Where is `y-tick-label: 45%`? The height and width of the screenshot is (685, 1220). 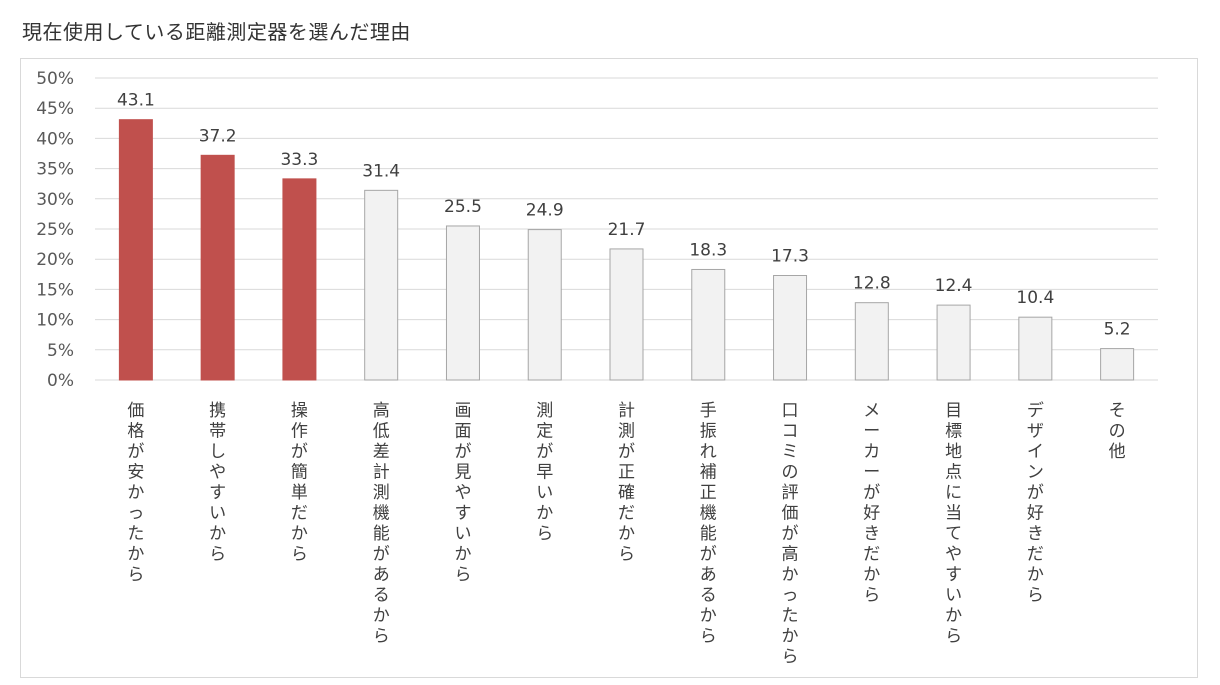 y-tick-label: 45% is located at coordinates (55, 109).